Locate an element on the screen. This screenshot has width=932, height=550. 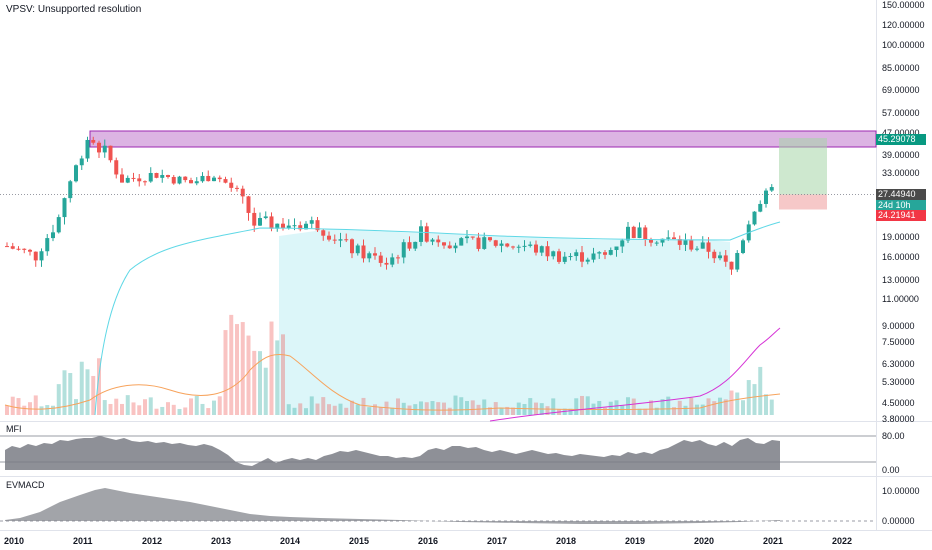
price-axis-label: 7.50000 is located at coordinates (898, 342).